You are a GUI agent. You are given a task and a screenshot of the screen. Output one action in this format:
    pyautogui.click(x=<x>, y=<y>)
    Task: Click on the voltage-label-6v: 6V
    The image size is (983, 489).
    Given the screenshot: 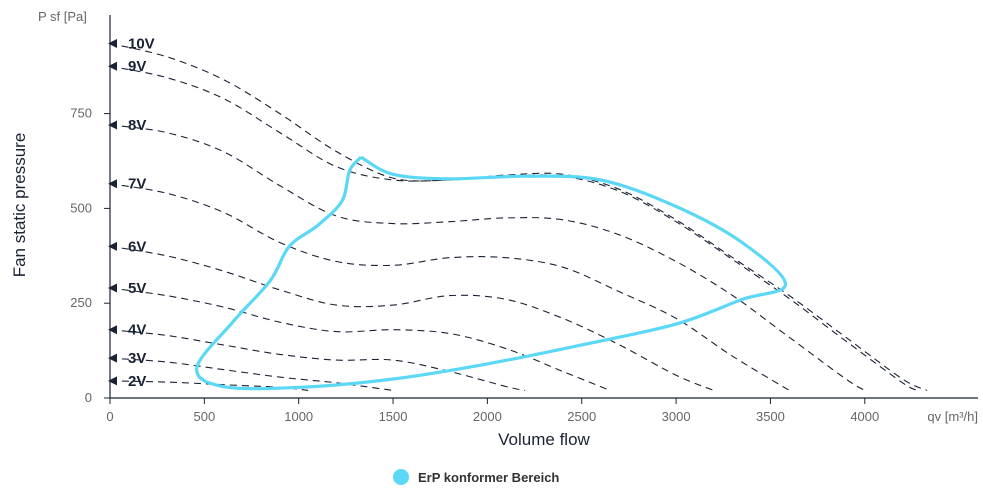 What is the action you would take?
    pyautogui.click(x=137, y=246)
    